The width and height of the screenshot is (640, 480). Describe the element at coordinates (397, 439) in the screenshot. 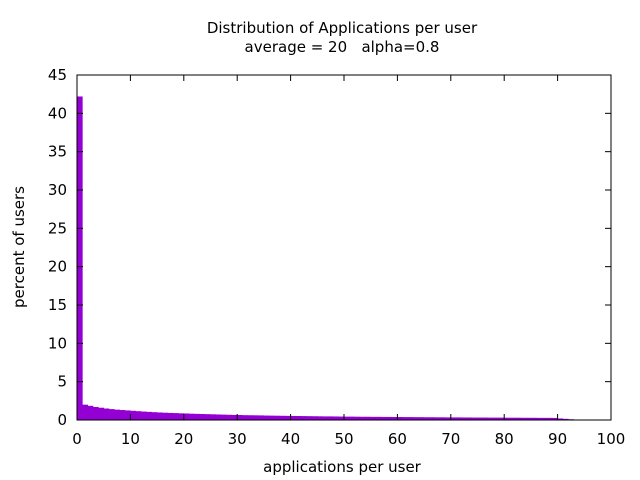

I see `x-tick-label: 60` at that location.